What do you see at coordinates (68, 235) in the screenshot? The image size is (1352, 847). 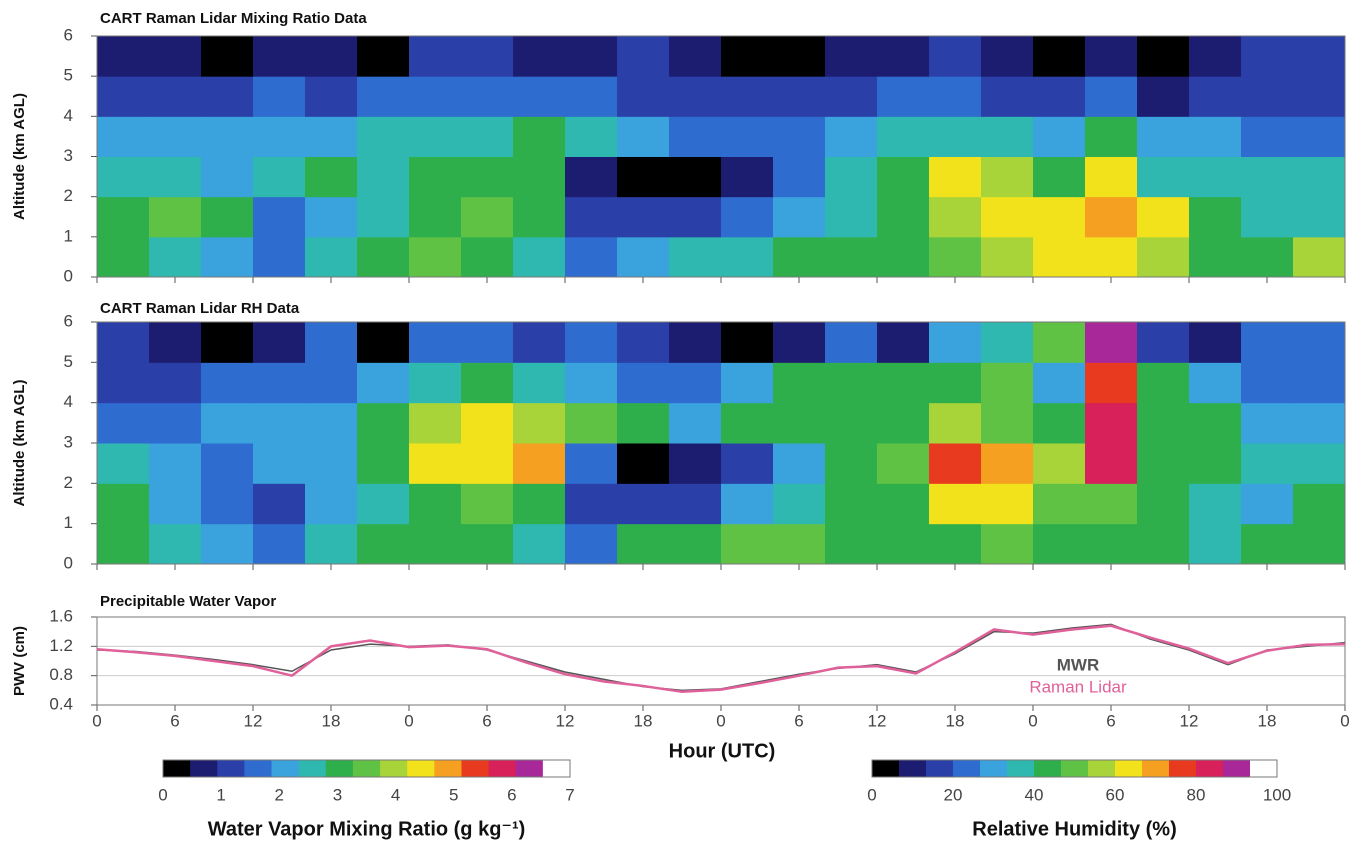 I see `y-tick-label: 1` at bounding box center [68, 235].